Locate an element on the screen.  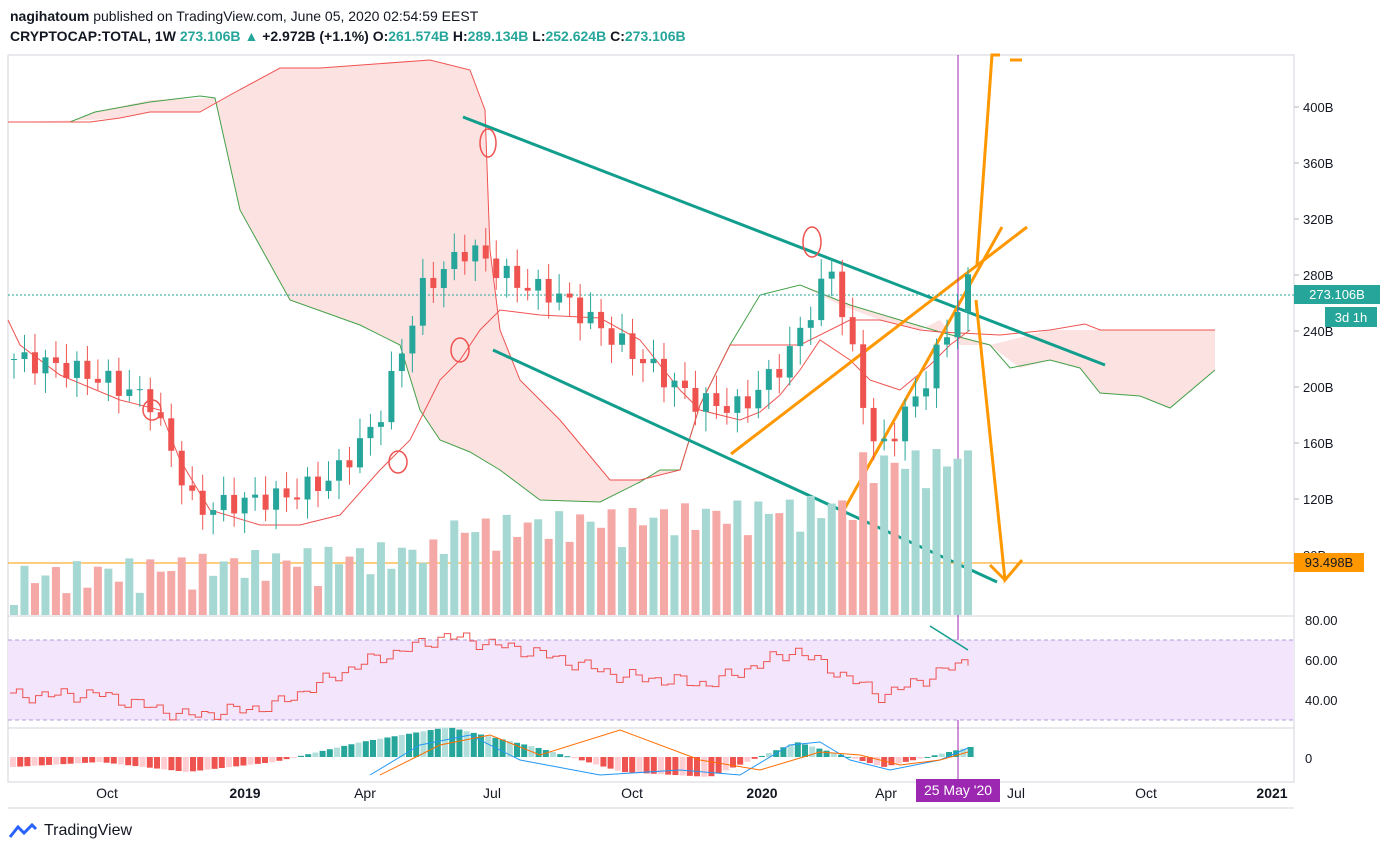
macd-pane is located at coordinates (651, 755).